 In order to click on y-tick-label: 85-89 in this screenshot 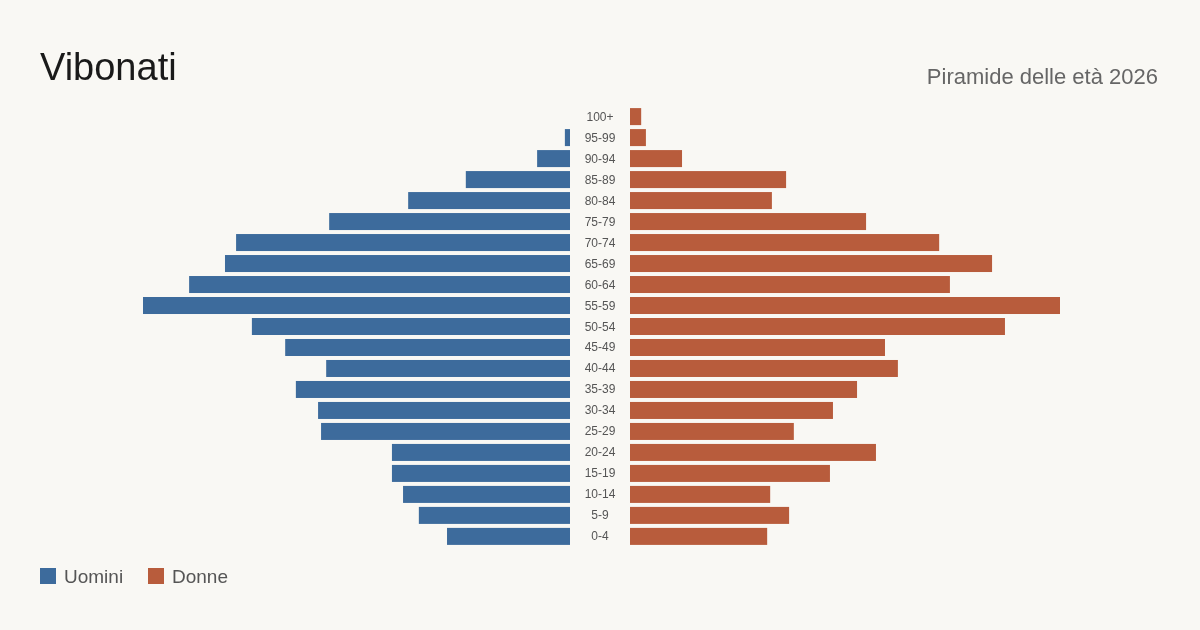, I will do `click(600, 179)`.